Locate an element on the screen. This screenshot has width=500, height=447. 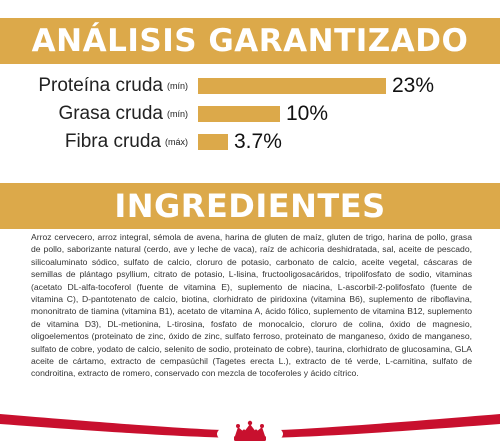
nutrient-name: Grasa cruda is located at coordinates (110, 113).